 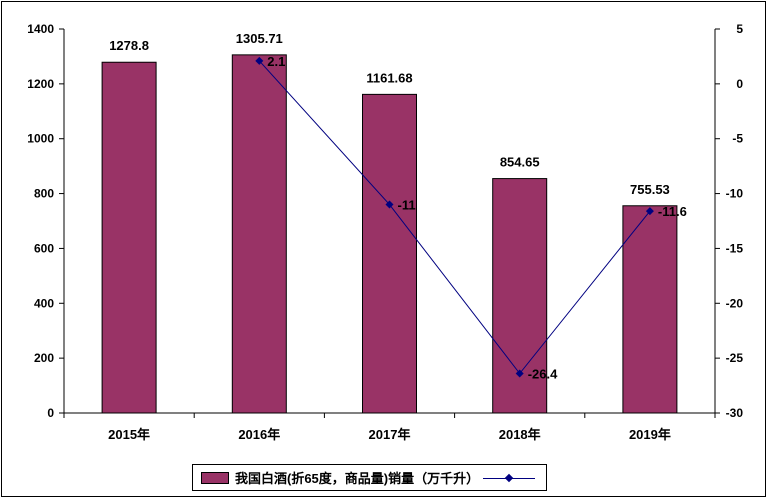 What do you see at coordinates (543, 374) in the screenshot?
I see `line-data-label: -26.4` at bounding box center [543, 374].